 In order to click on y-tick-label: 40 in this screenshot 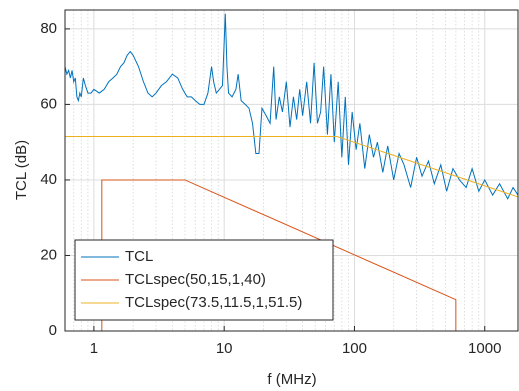, I will do `click(48, 179)`.